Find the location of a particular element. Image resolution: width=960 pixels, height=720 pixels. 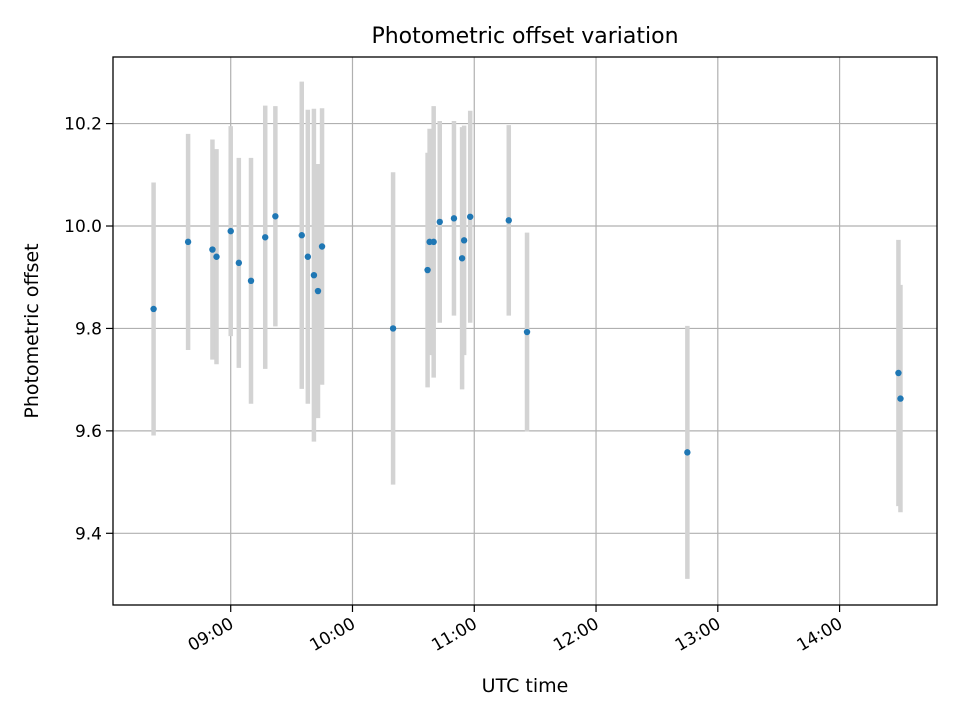

y-tick-label: 10.2 is located at coordinates (83, 125).